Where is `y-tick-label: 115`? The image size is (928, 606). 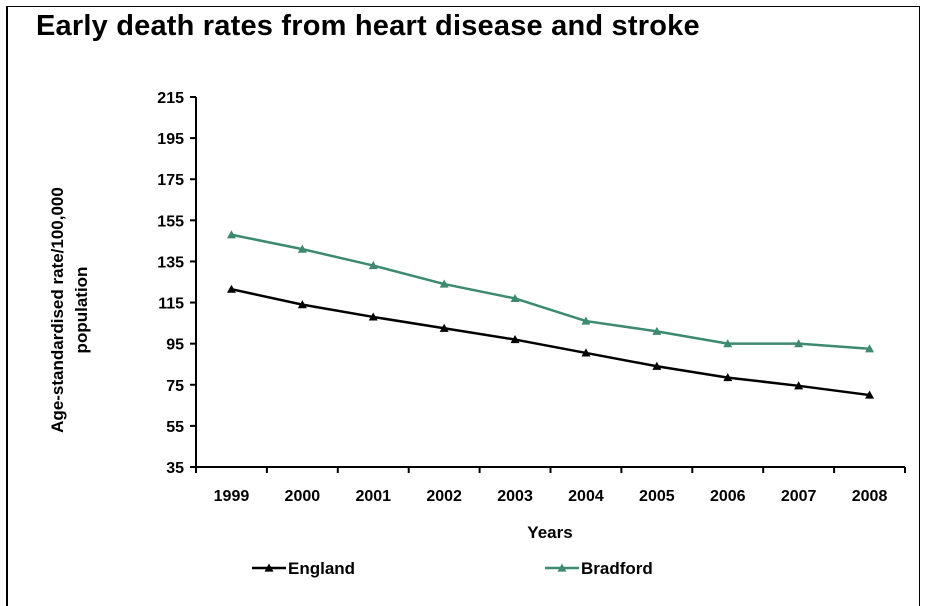 y-tick-label: 115 is located at coordinates (171, 304).